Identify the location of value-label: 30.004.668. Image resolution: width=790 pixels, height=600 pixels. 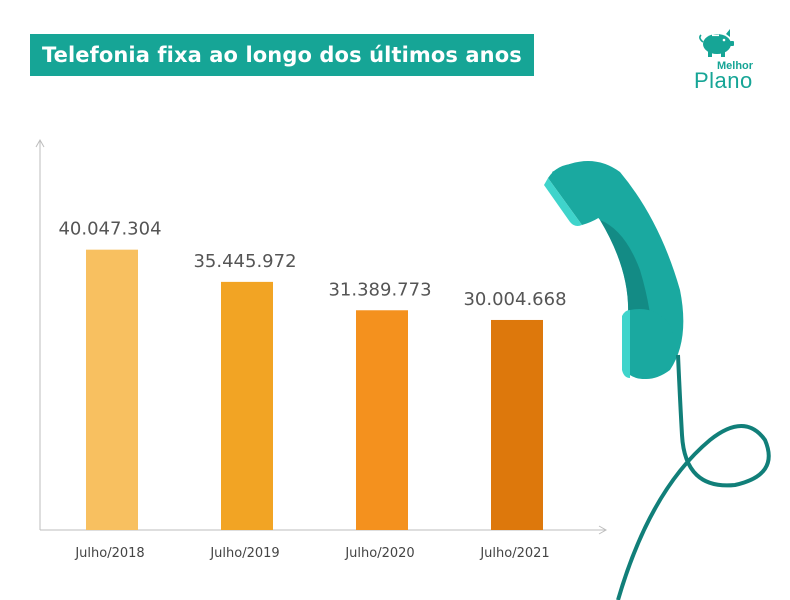
(514, 299).